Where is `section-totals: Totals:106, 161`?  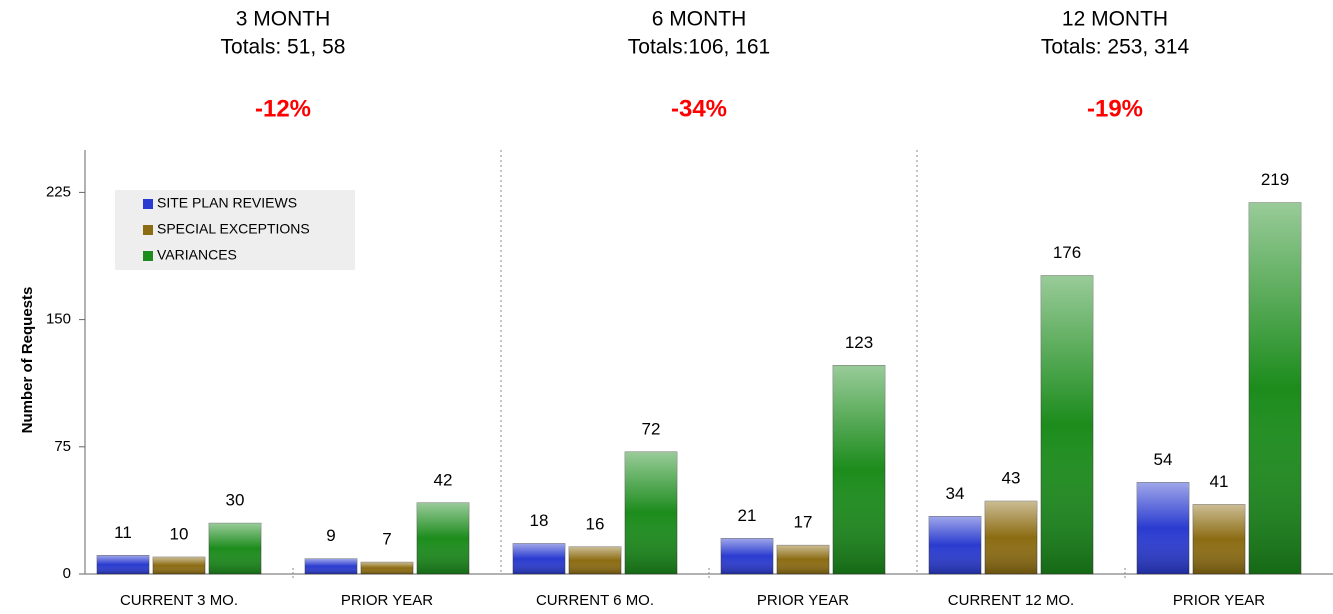 section-totals: Totals:106, 161 is located at coordinates (699, 47).